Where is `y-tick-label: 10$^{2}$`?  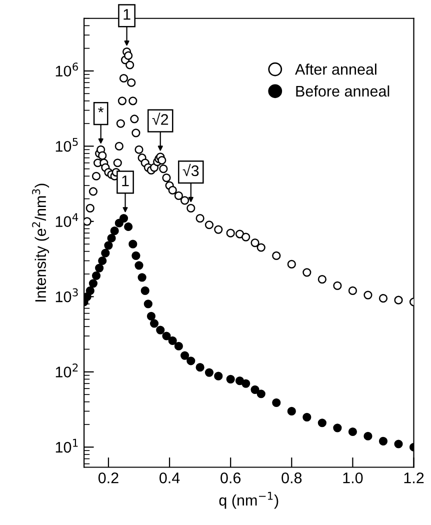
y-tick-label: 10$^{2}$ is located at coordinates (67, 371).